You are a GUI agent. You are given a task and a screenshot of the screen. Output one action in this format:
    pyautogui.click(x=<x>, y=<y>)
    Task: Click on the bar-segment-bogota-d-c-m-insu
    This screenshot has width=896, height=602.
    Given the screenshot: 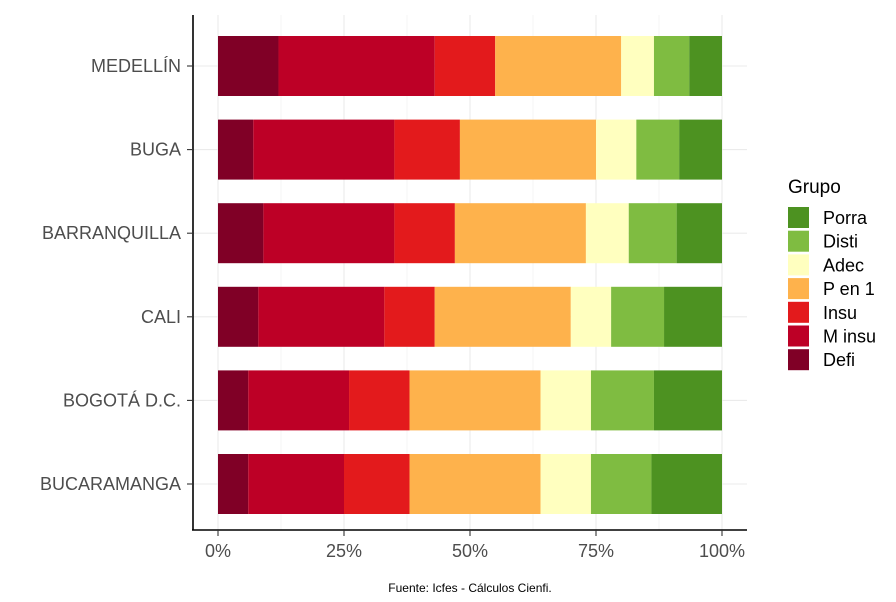 What is the action you would take?
    pyautogui.click(x=299, y=400)
    